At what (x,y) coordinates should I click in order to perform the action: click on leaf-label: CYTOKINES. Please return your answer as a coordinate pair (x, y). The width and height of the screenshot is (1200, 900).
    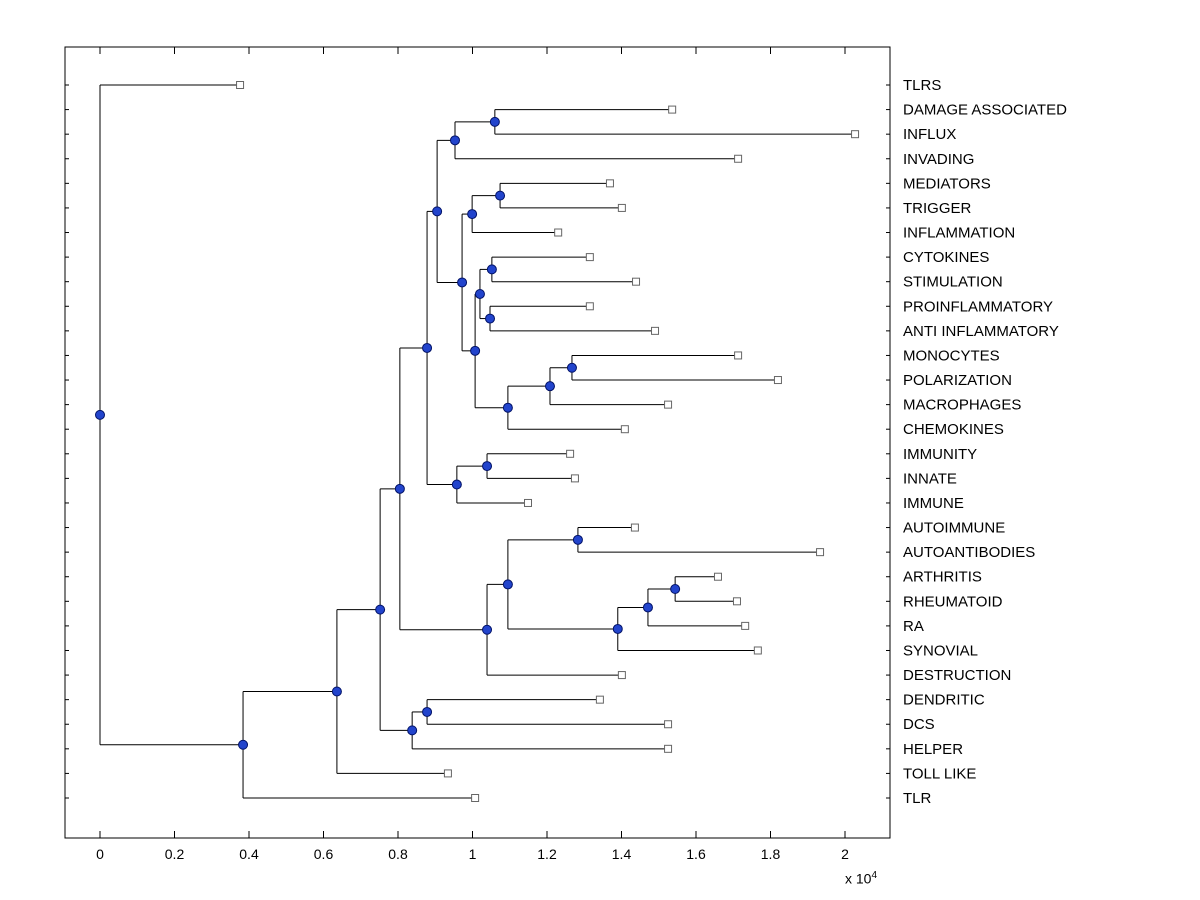
    Looking at the image, I should click on (946, 257).